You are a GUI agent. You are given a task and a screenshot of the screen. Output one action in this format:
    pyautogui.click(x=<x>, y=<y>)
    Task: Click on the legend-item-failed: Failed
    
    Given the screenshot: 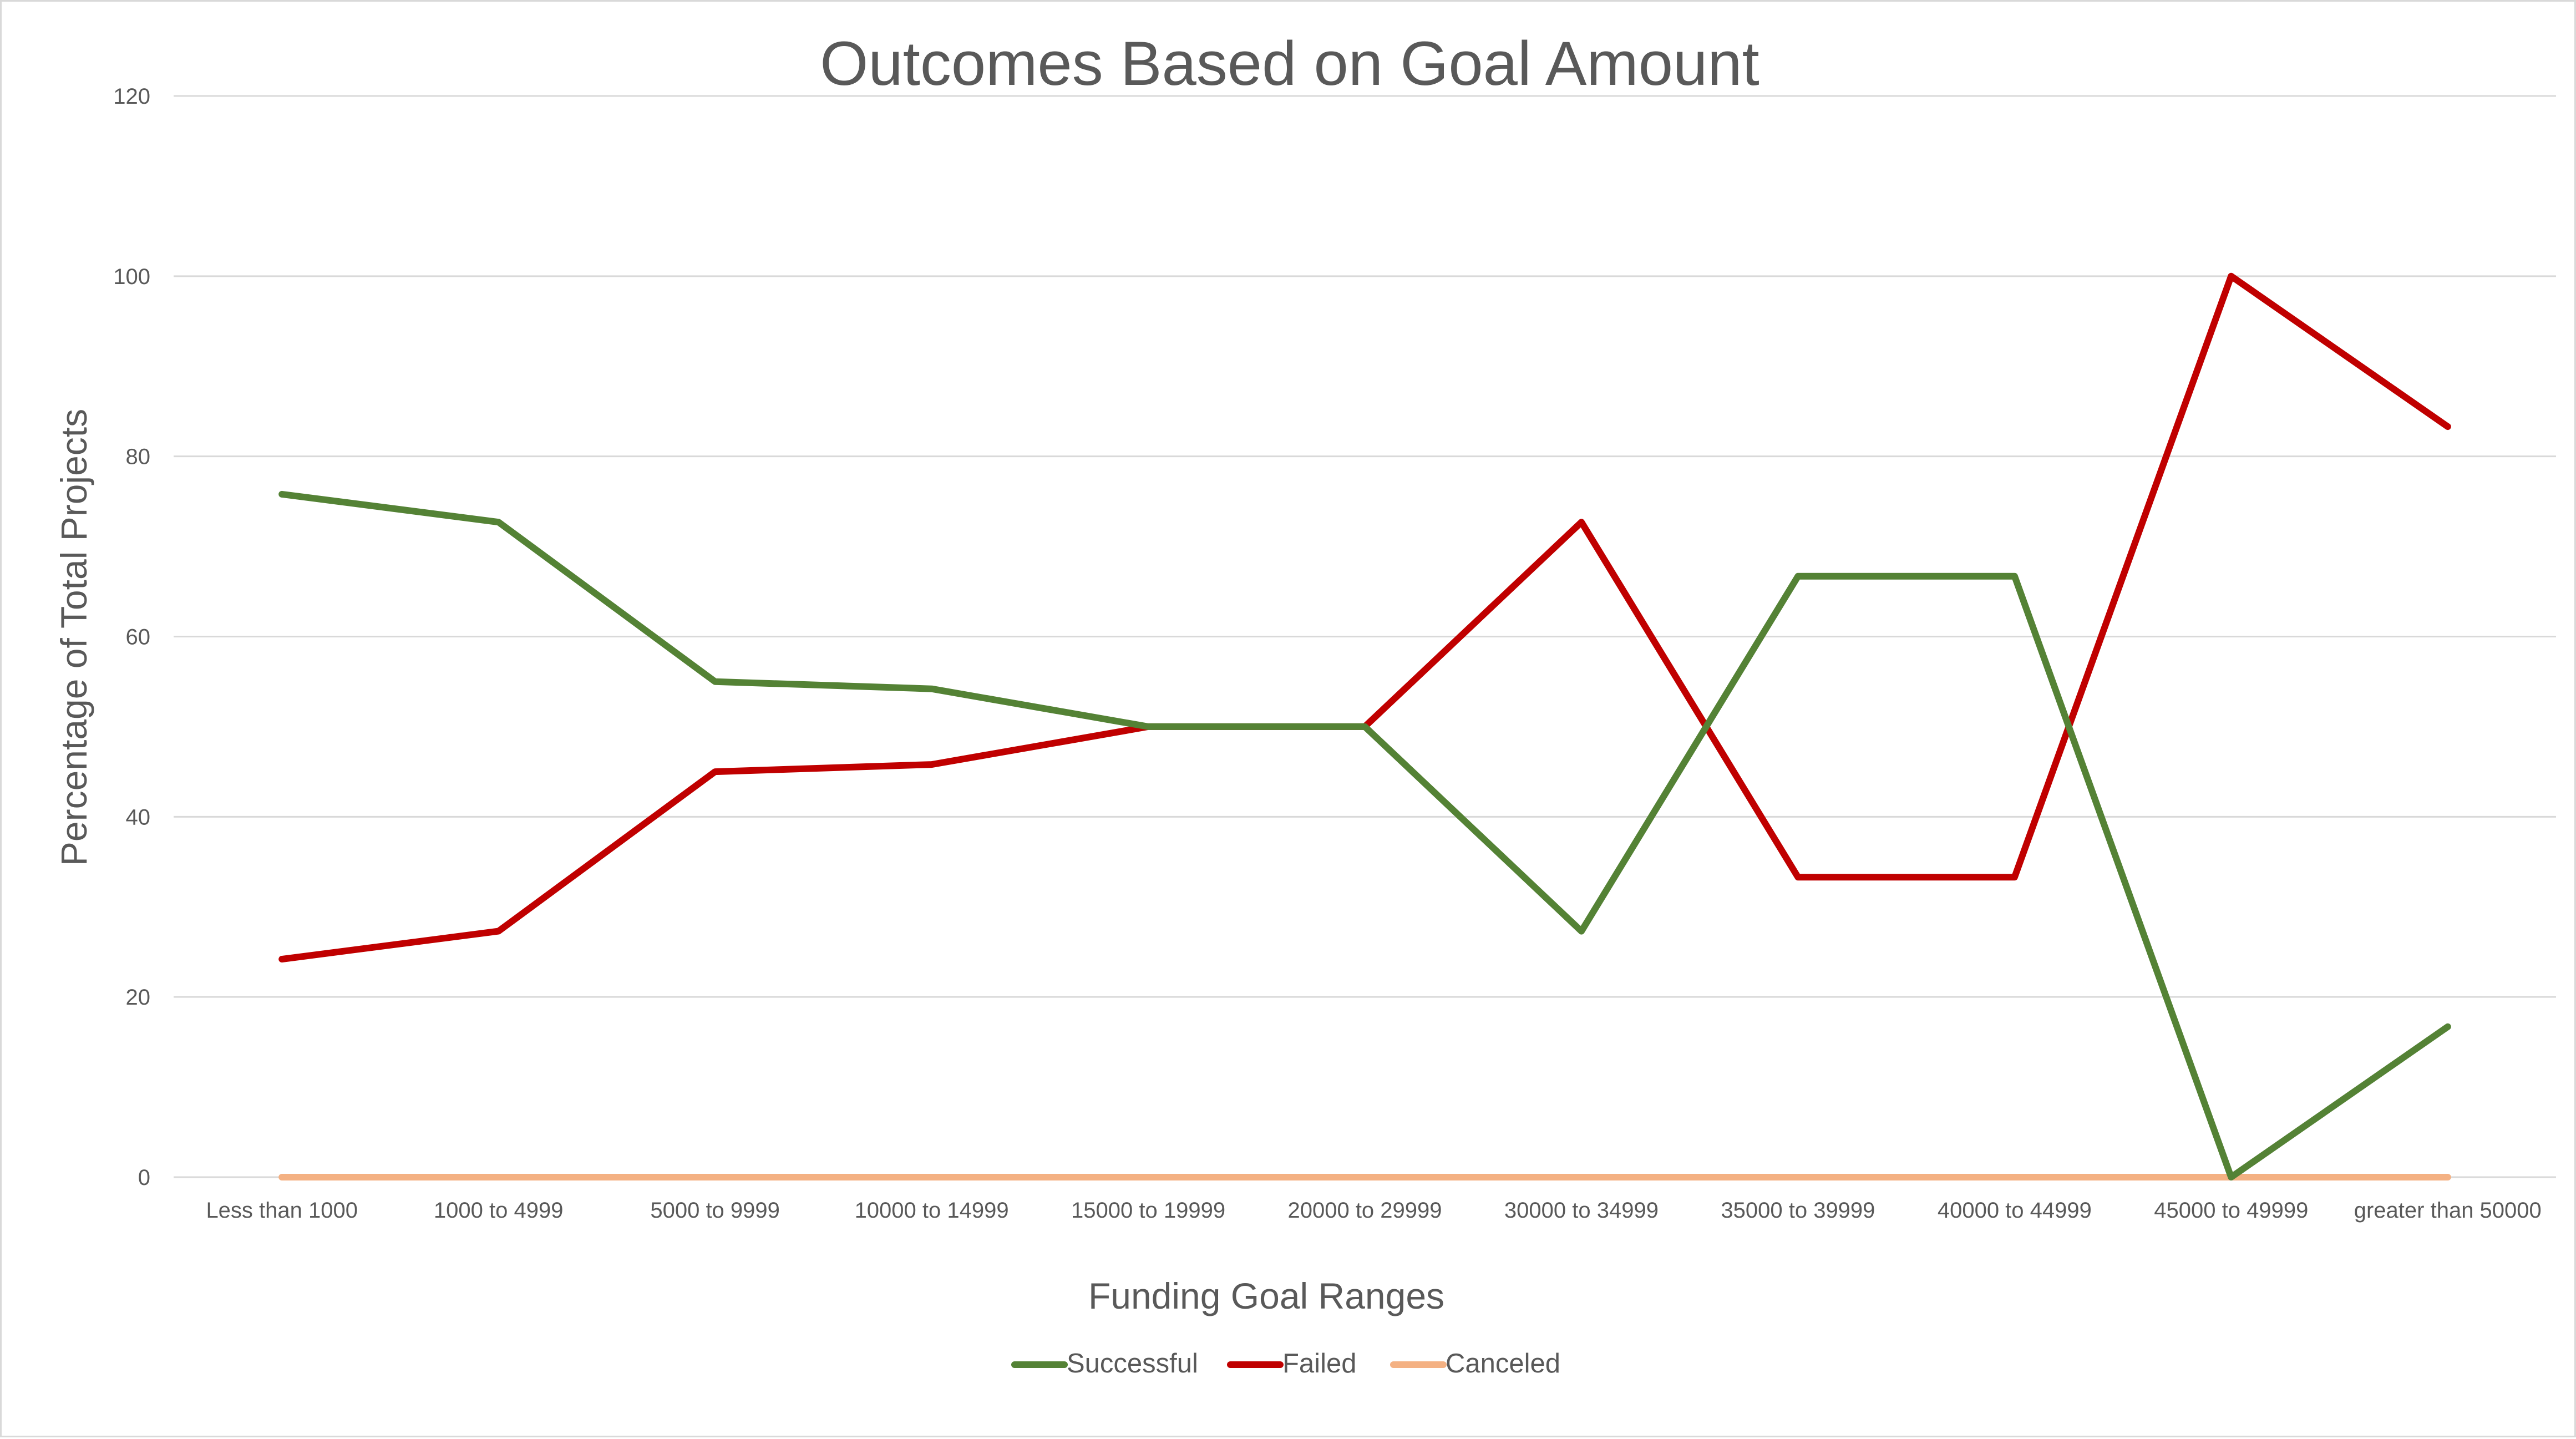 What is the action you would take?
    pyautogui.click(x=1291, y=1364)
    